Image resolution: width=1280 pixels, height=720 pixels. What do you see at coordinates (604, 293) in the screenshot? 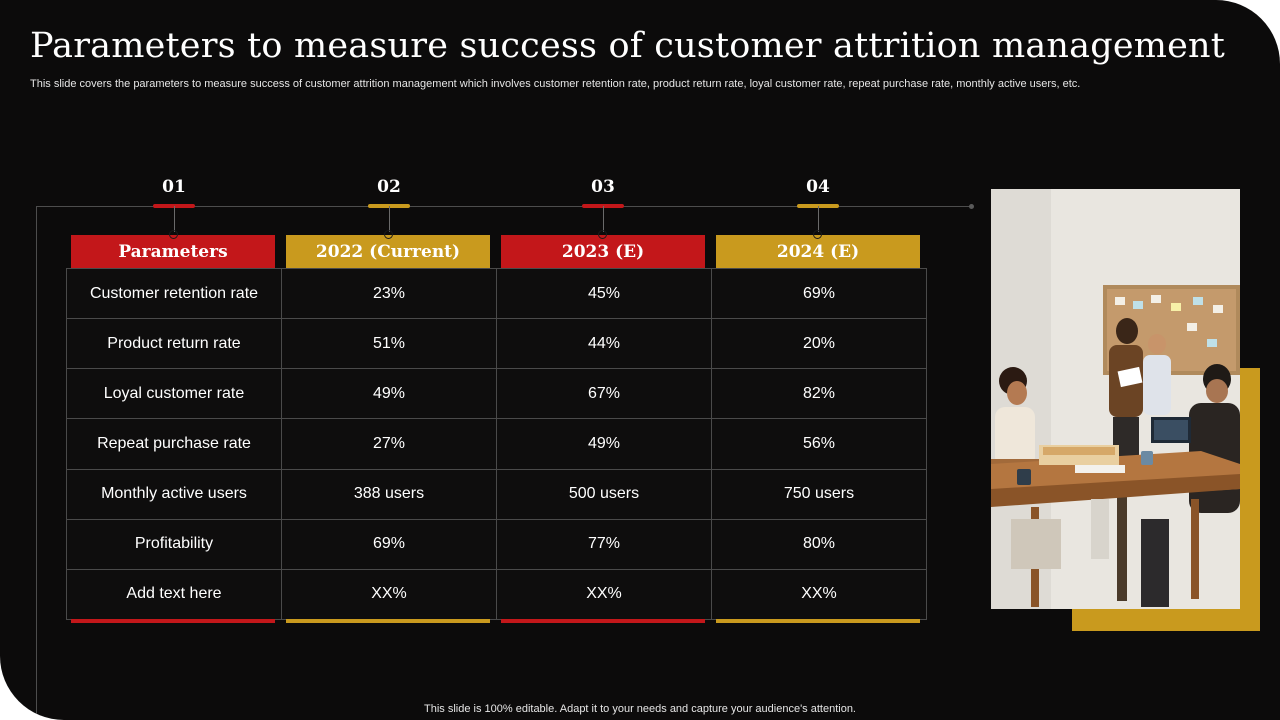
I see `table-cell: 45%` at bounding box center [604, 293].